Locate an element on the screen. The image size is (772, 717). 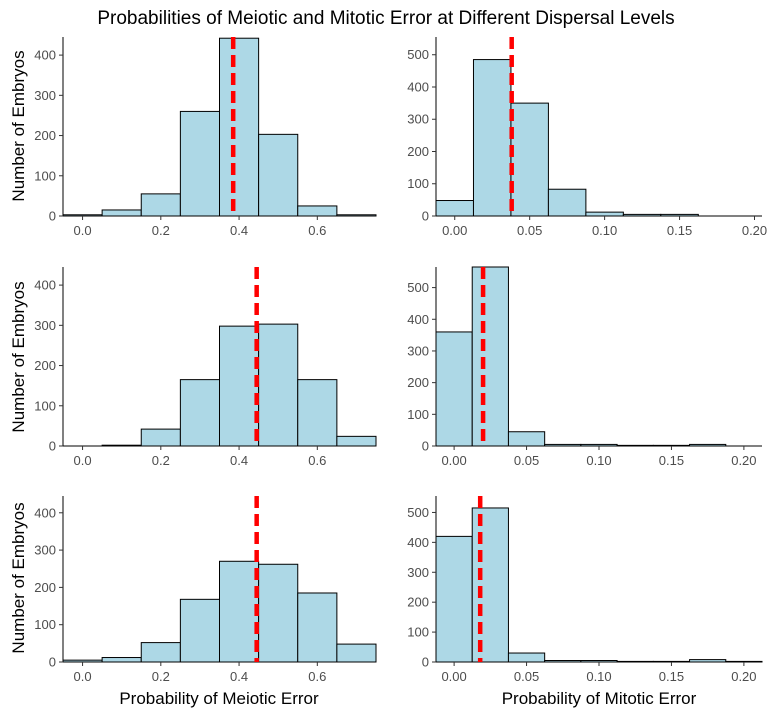
panel-row-3-meiotic: 0 100 200 300 400 0.0 0.2 0.4 0.6 is located at coordinates (205, 590).